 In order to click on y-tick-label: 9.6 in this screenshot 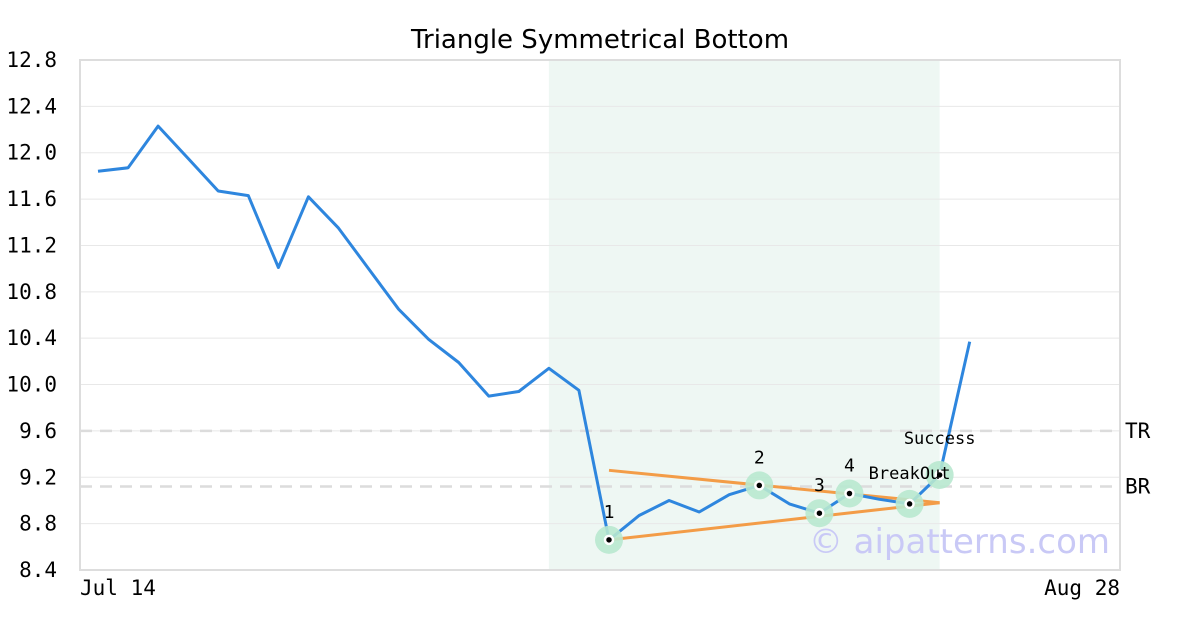, I will do `click(38, 431)`.